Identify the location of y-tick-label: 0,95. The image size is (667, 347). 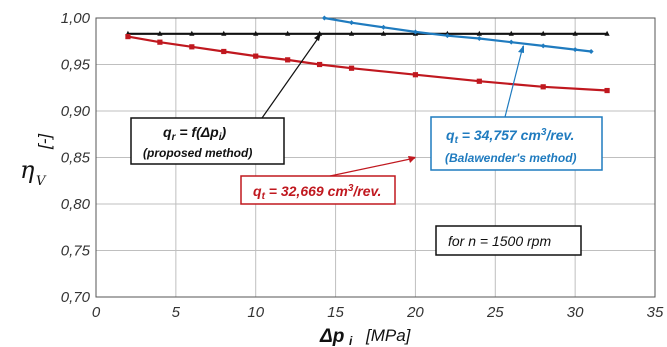
(76, 65).